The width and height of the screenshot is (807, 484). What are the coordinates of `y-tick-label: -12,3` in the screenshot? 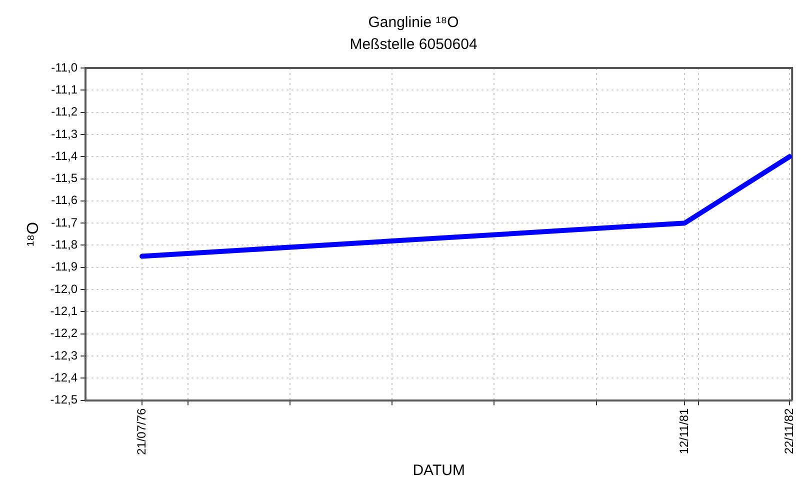 It's located at (64, 355).